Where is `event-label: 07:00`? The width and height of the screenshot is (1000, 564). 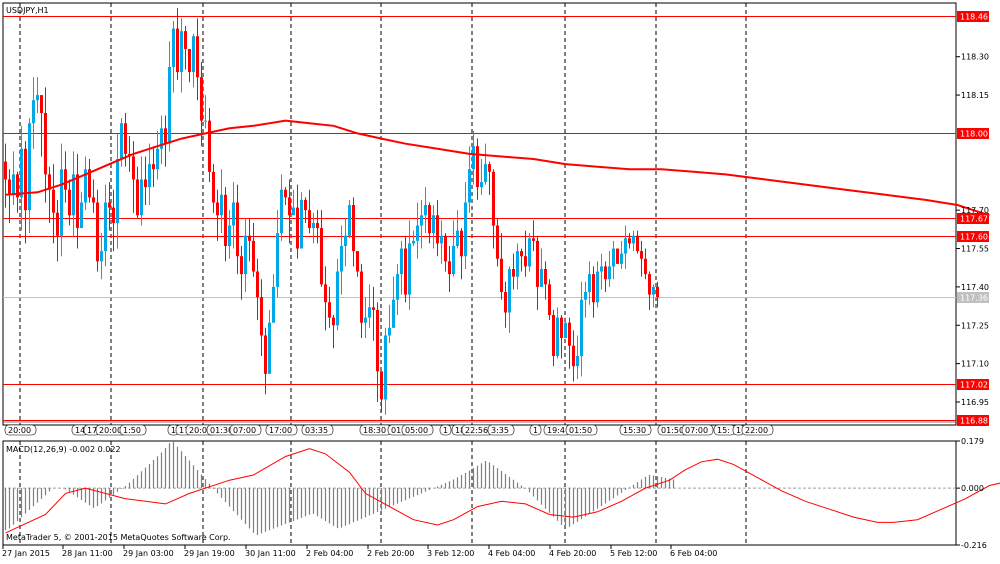
event-label: 07:00 is located at coordinates (244, 430).